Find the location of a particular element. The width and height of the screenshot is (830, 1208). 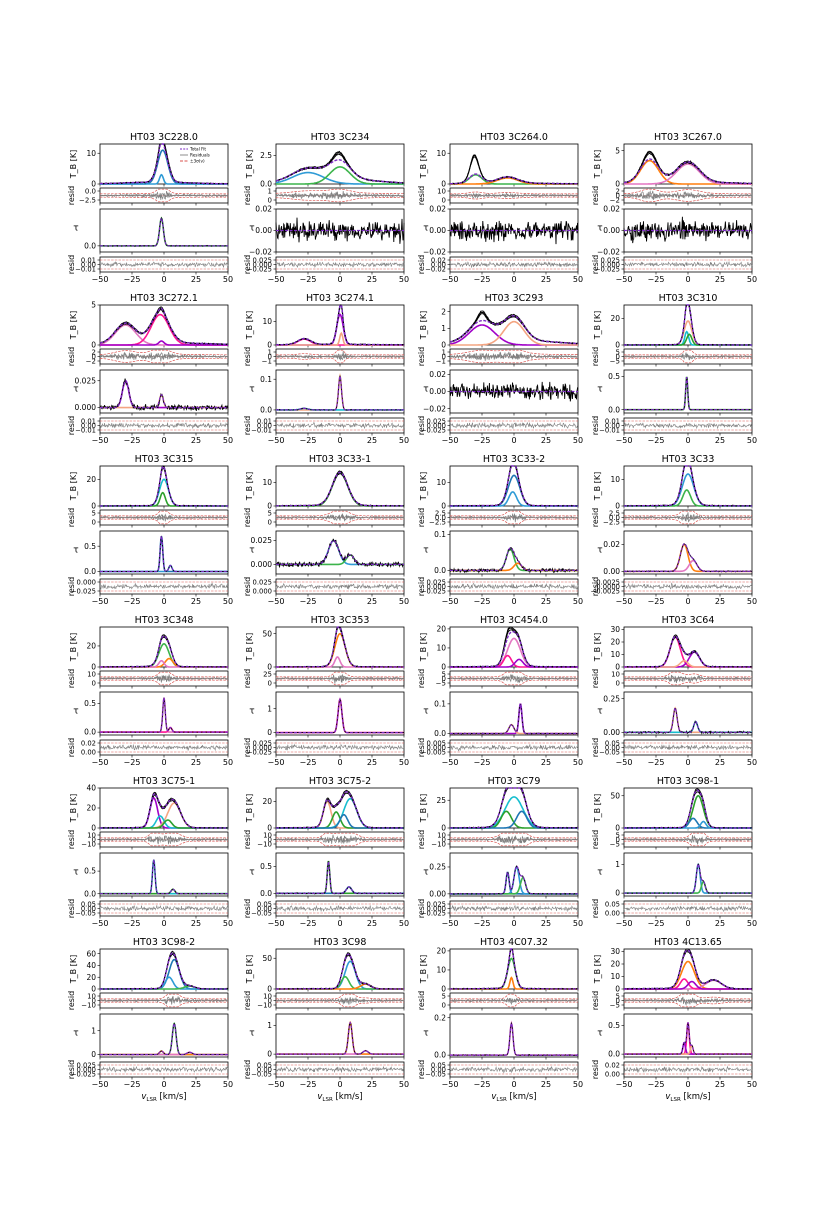

tau-panel-ytick-label: −0.02 is located at coordinates (260, 252).